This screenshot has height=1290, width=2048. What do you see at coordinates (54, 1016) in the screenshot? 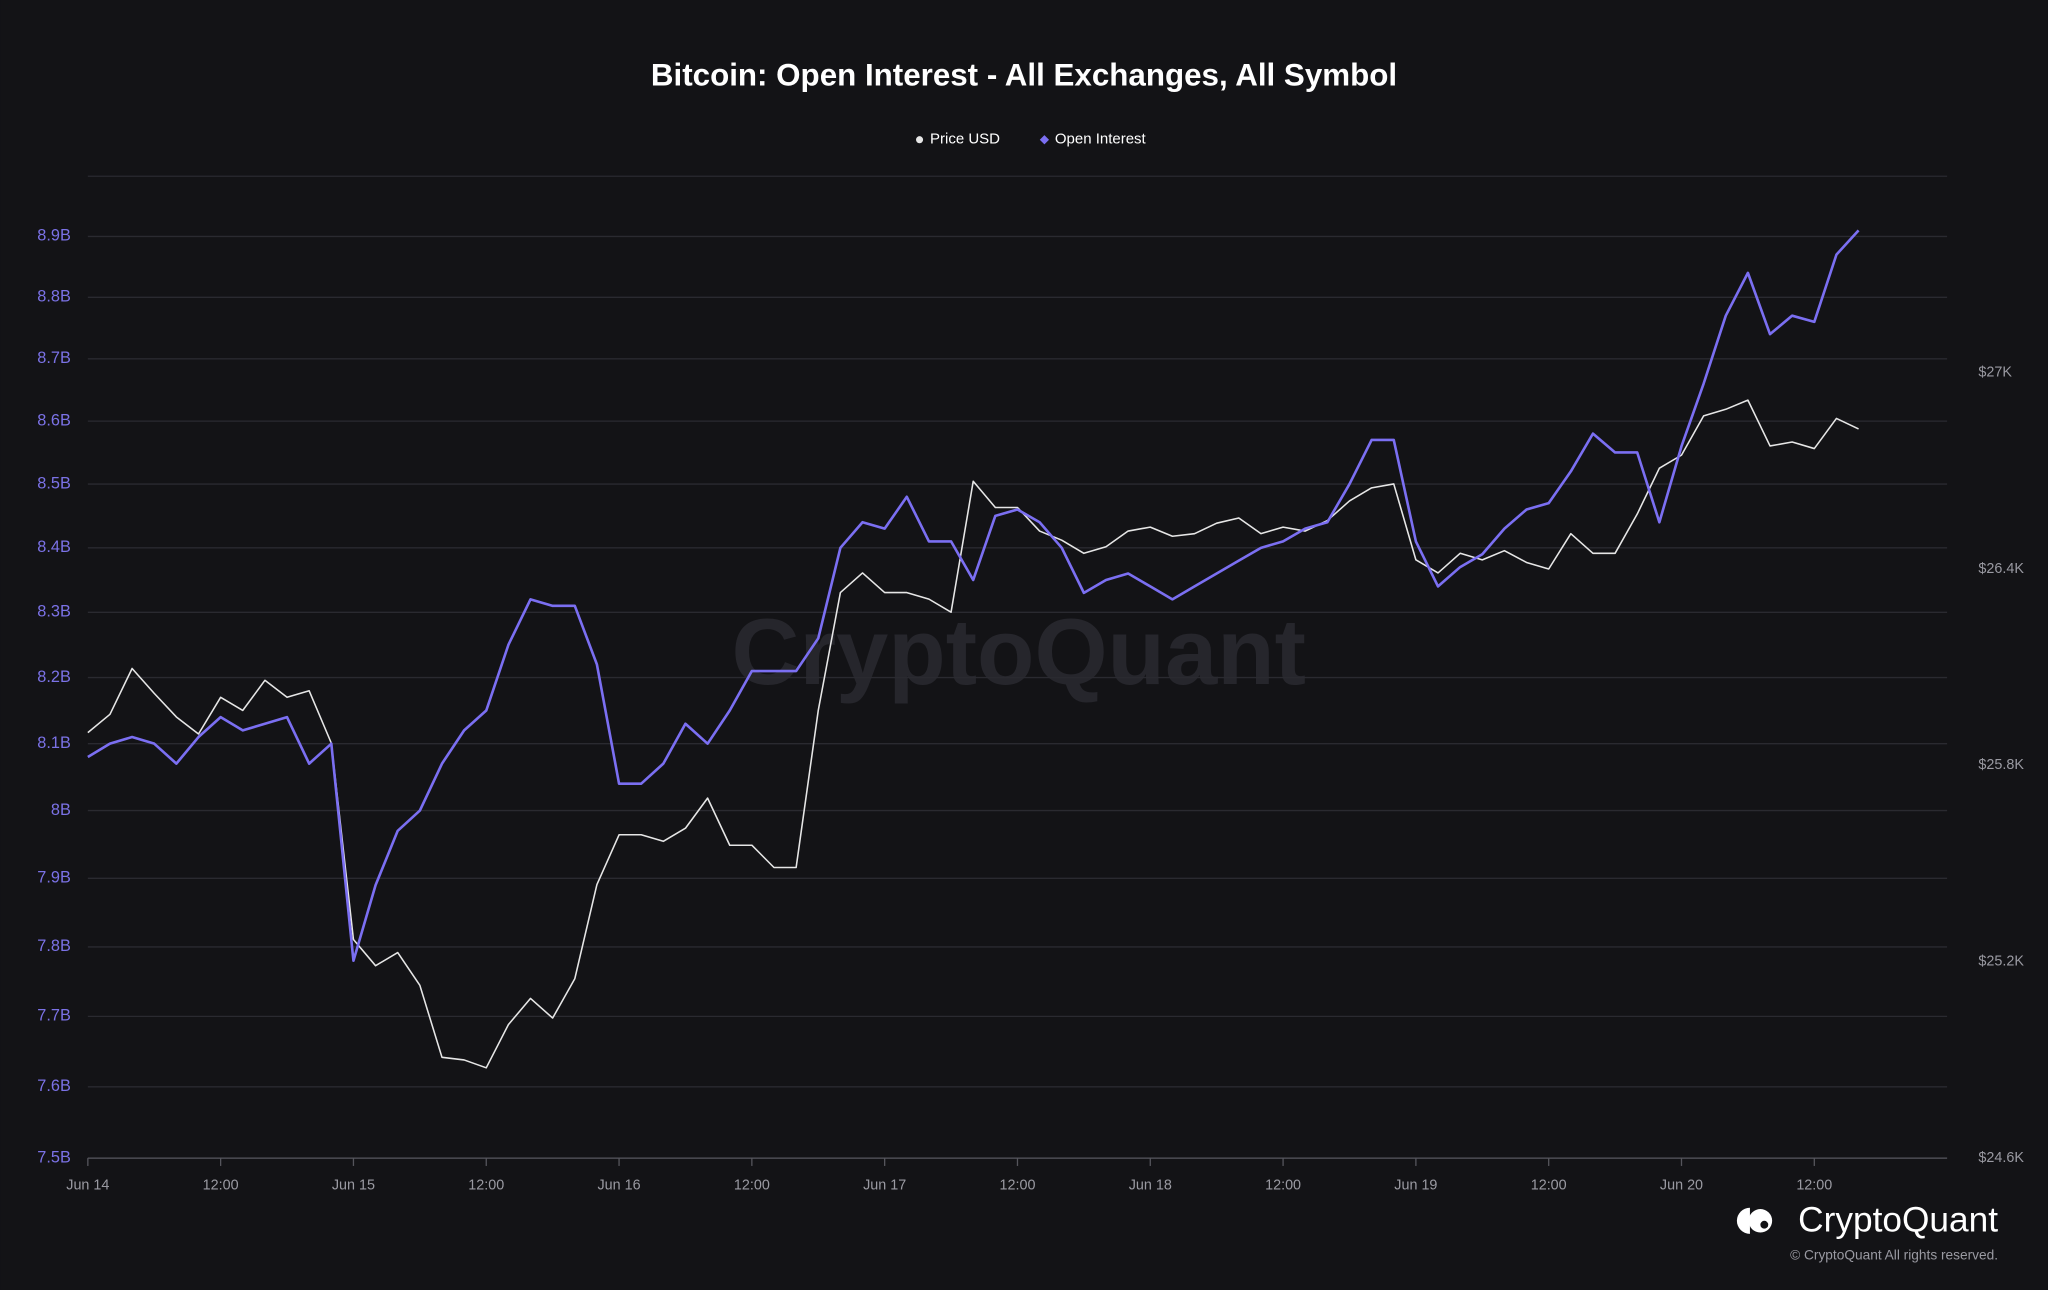
I see `y-tick-label: 7.7B` at bounding box center [54, 1016].